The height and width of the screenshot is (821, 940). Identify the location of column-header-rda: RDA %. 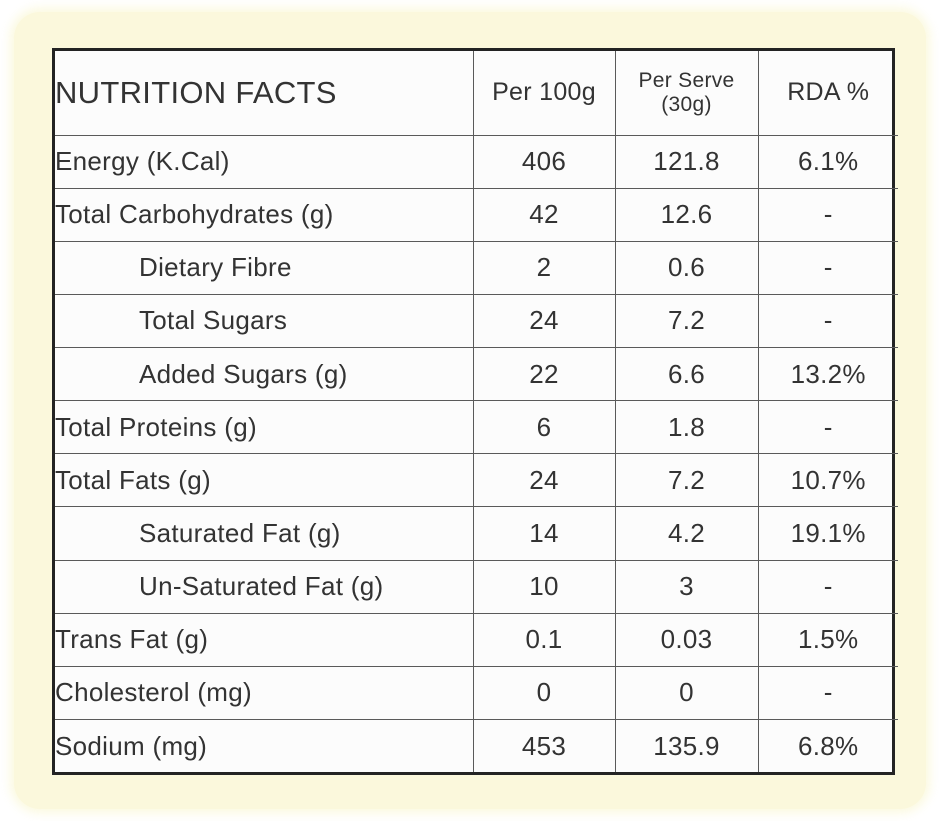
(827, 93).